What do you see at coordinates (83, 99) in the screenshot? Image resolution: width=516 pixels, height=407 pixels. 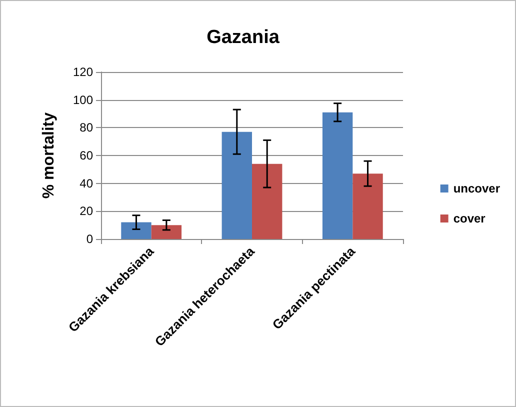 I see `y-tick-label: 100` at bounding box center [83, 99].